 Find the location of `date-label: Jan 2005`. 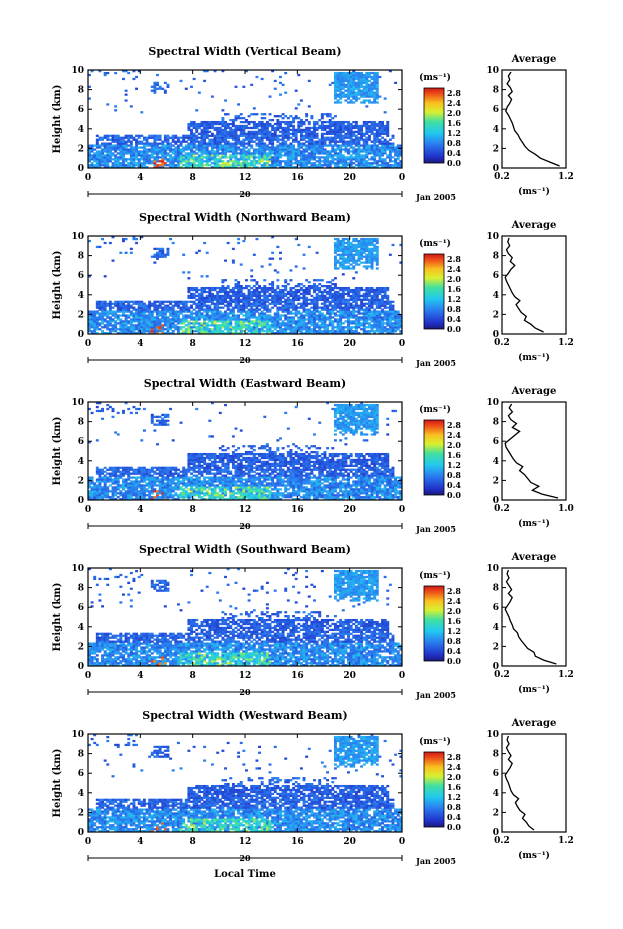

date-label: Jan 2005 is located at coordinates (435, 695).